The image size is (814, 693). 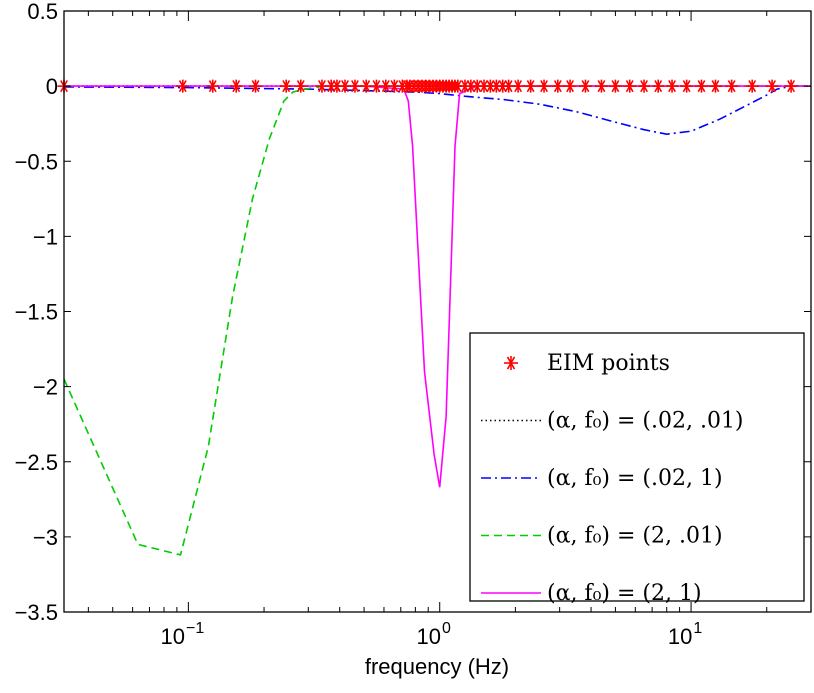 What do you see at coordinates (437, 666) in the screenshot?
I see `x-axis-label: frequency (Hz)` at bounding box center [437, 666].